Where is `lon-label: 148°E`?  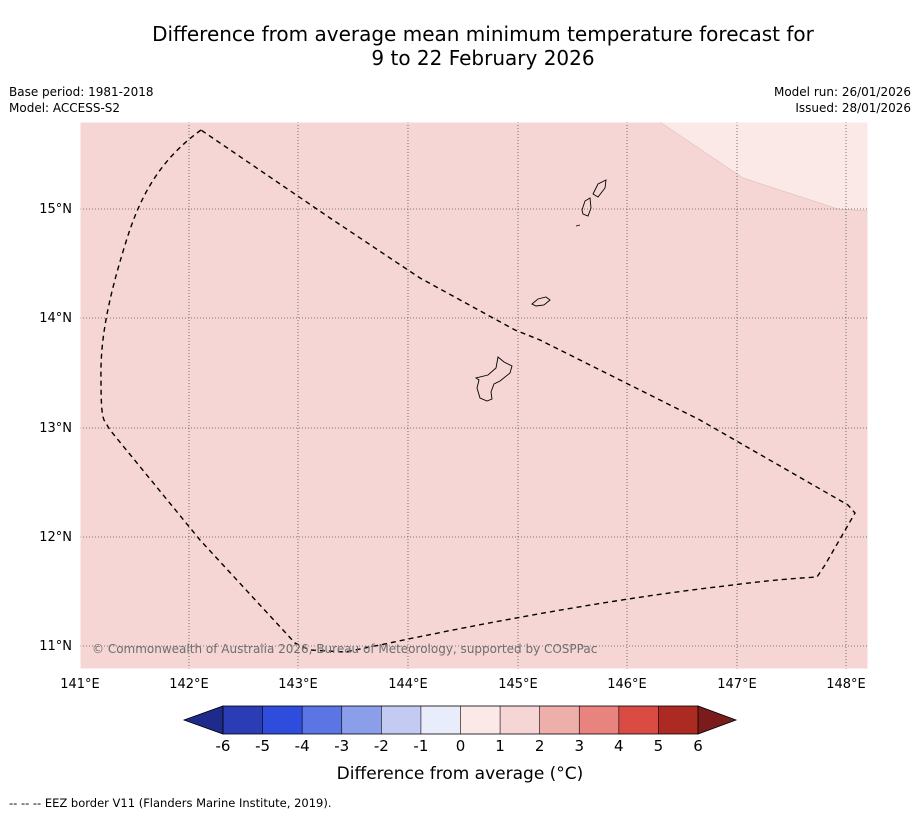
lon-label: 148°E is located at coordinates (846, 684).